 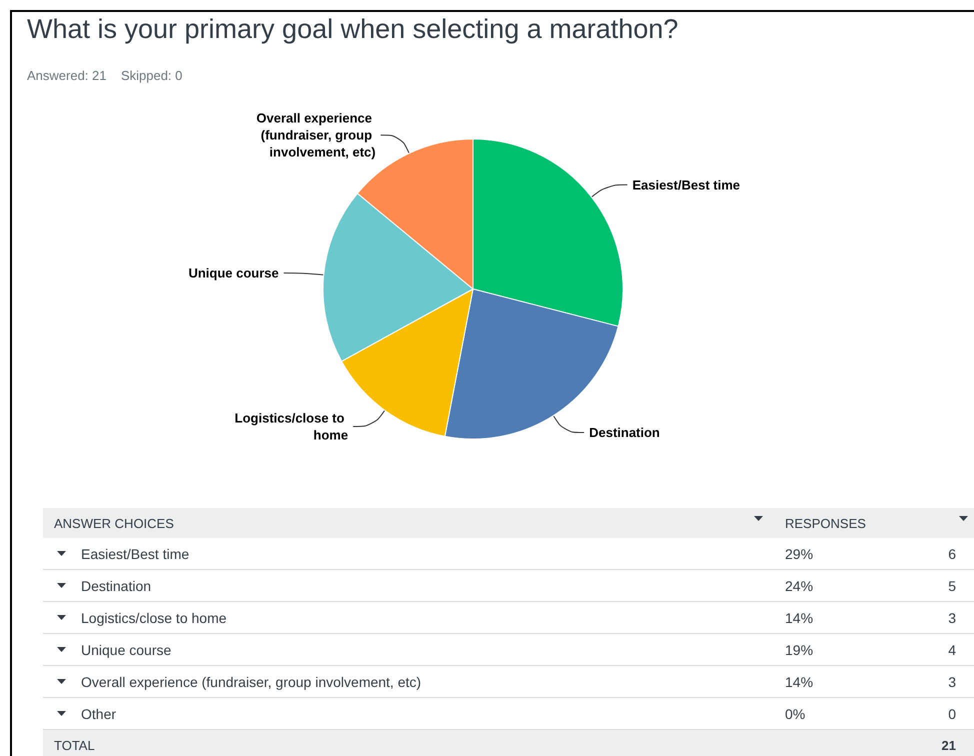 I want to click on legend-label: Other, so click(x=98, y=714).